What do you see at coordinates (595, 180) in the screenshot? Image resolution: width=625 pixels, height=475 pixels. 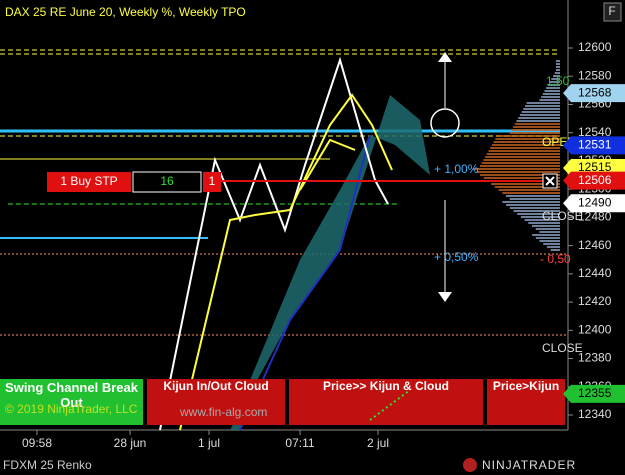 I see `price-badge-label: 12506` at bounding box center [595, 180].